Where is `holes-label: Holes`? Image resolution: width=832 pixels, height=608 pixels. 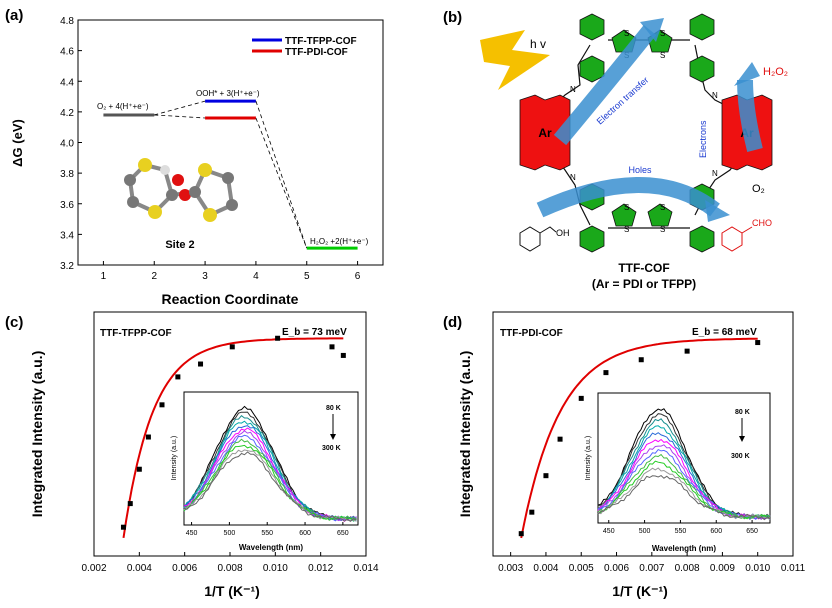 holes-label: Holes is located at coordinates (640, 170).